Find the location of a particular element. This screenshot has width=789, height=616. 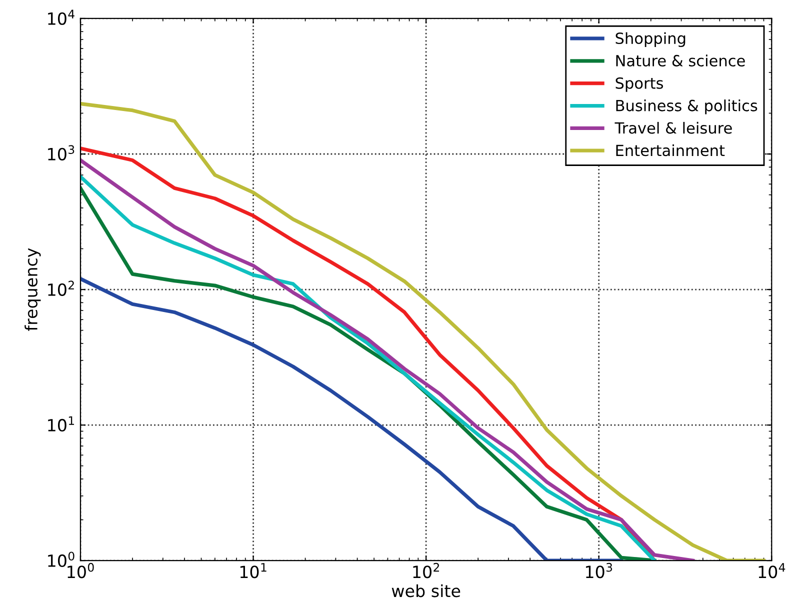

y-tick-label: 10$^{4}$ is located at coordinates (61, 17).